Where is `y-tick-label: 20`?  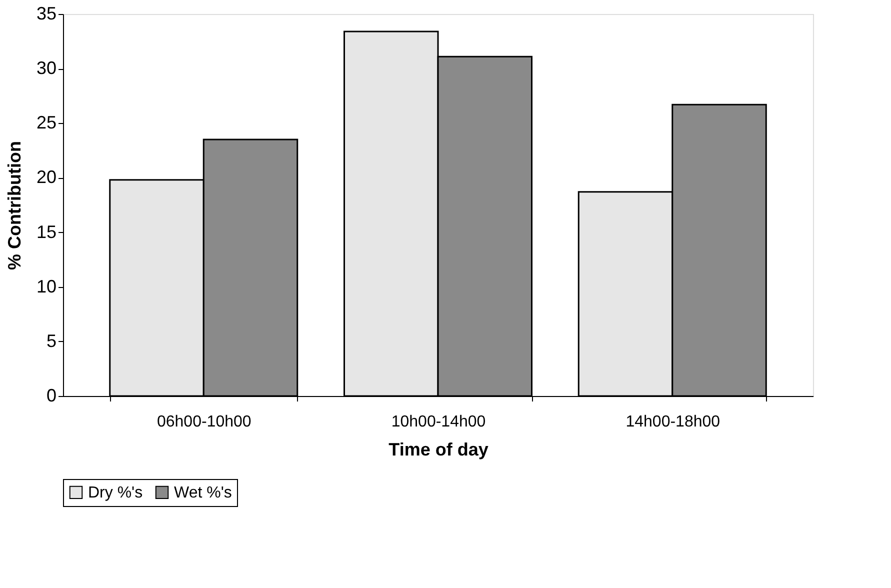
y-tick-label: 20 is located at coordinates (46, 177).